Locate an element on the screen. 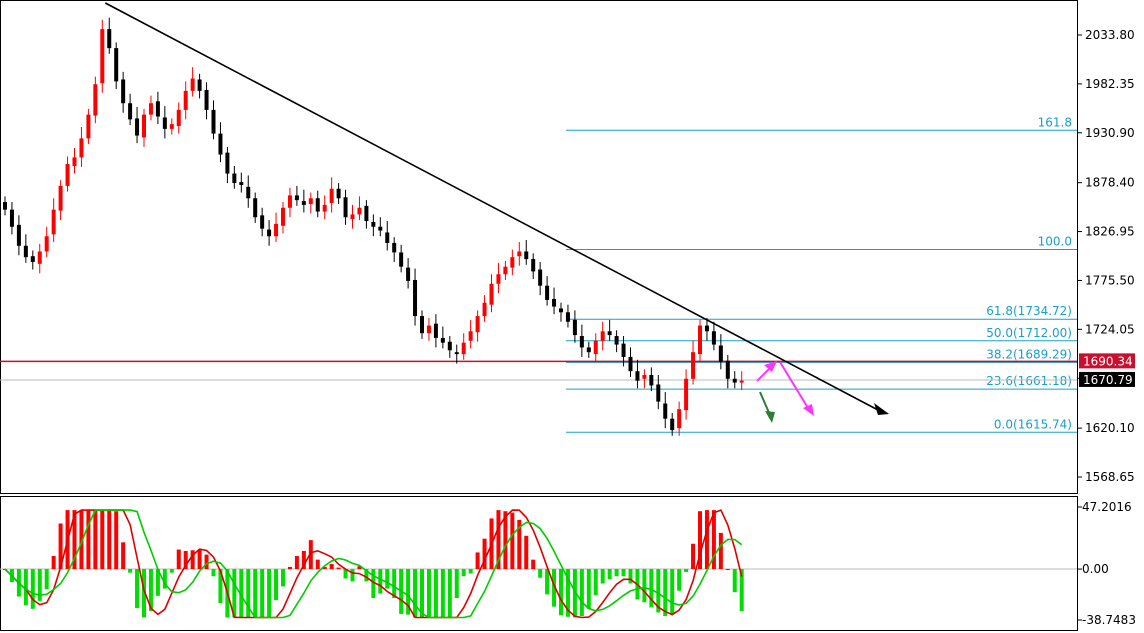 This screenshot has height=633, width=1144. resistance-price-label: 1690.34 is located at coordinates (1108, 361).